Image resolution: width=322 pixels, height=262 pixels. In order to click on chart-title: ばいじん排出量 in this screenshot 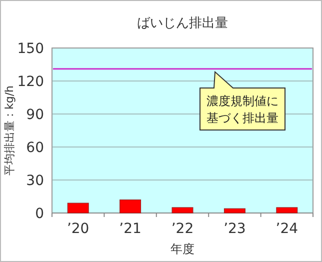, I will do `click(182, 23)`.